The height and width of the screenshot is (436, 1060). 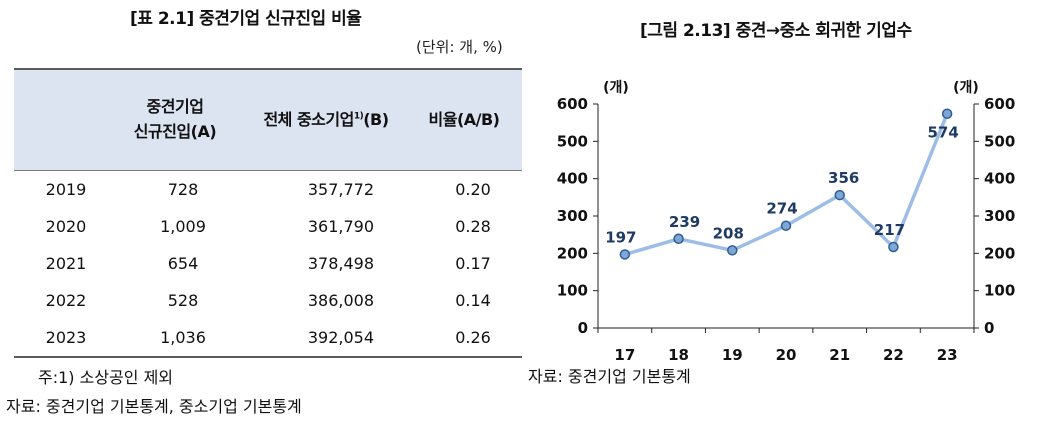 I want to click on y-axis-unit-left: (개), so click(x=616, y=88).